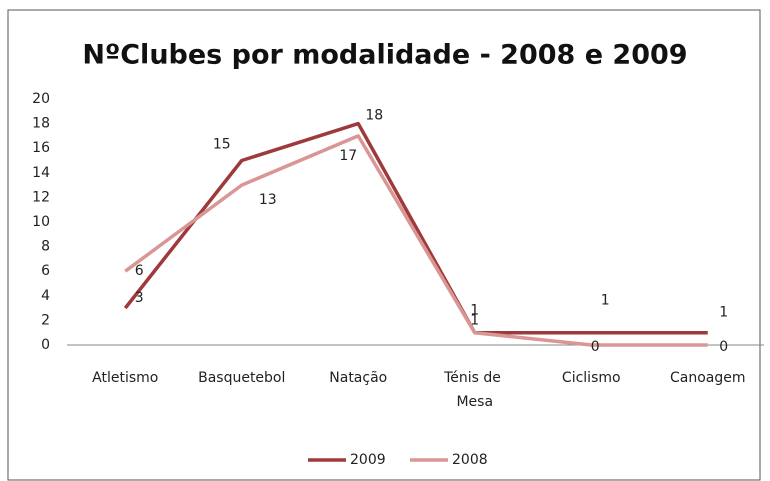  I want to click on data-label: 13, so click(268, 200).